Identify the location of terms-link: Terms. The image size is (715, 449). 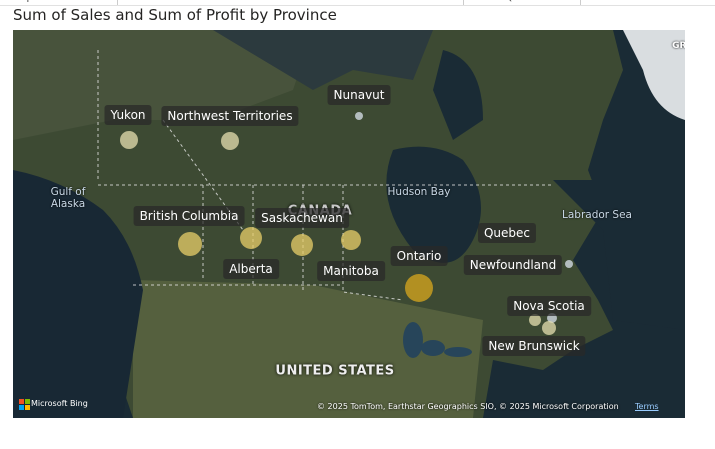
(647, 406).